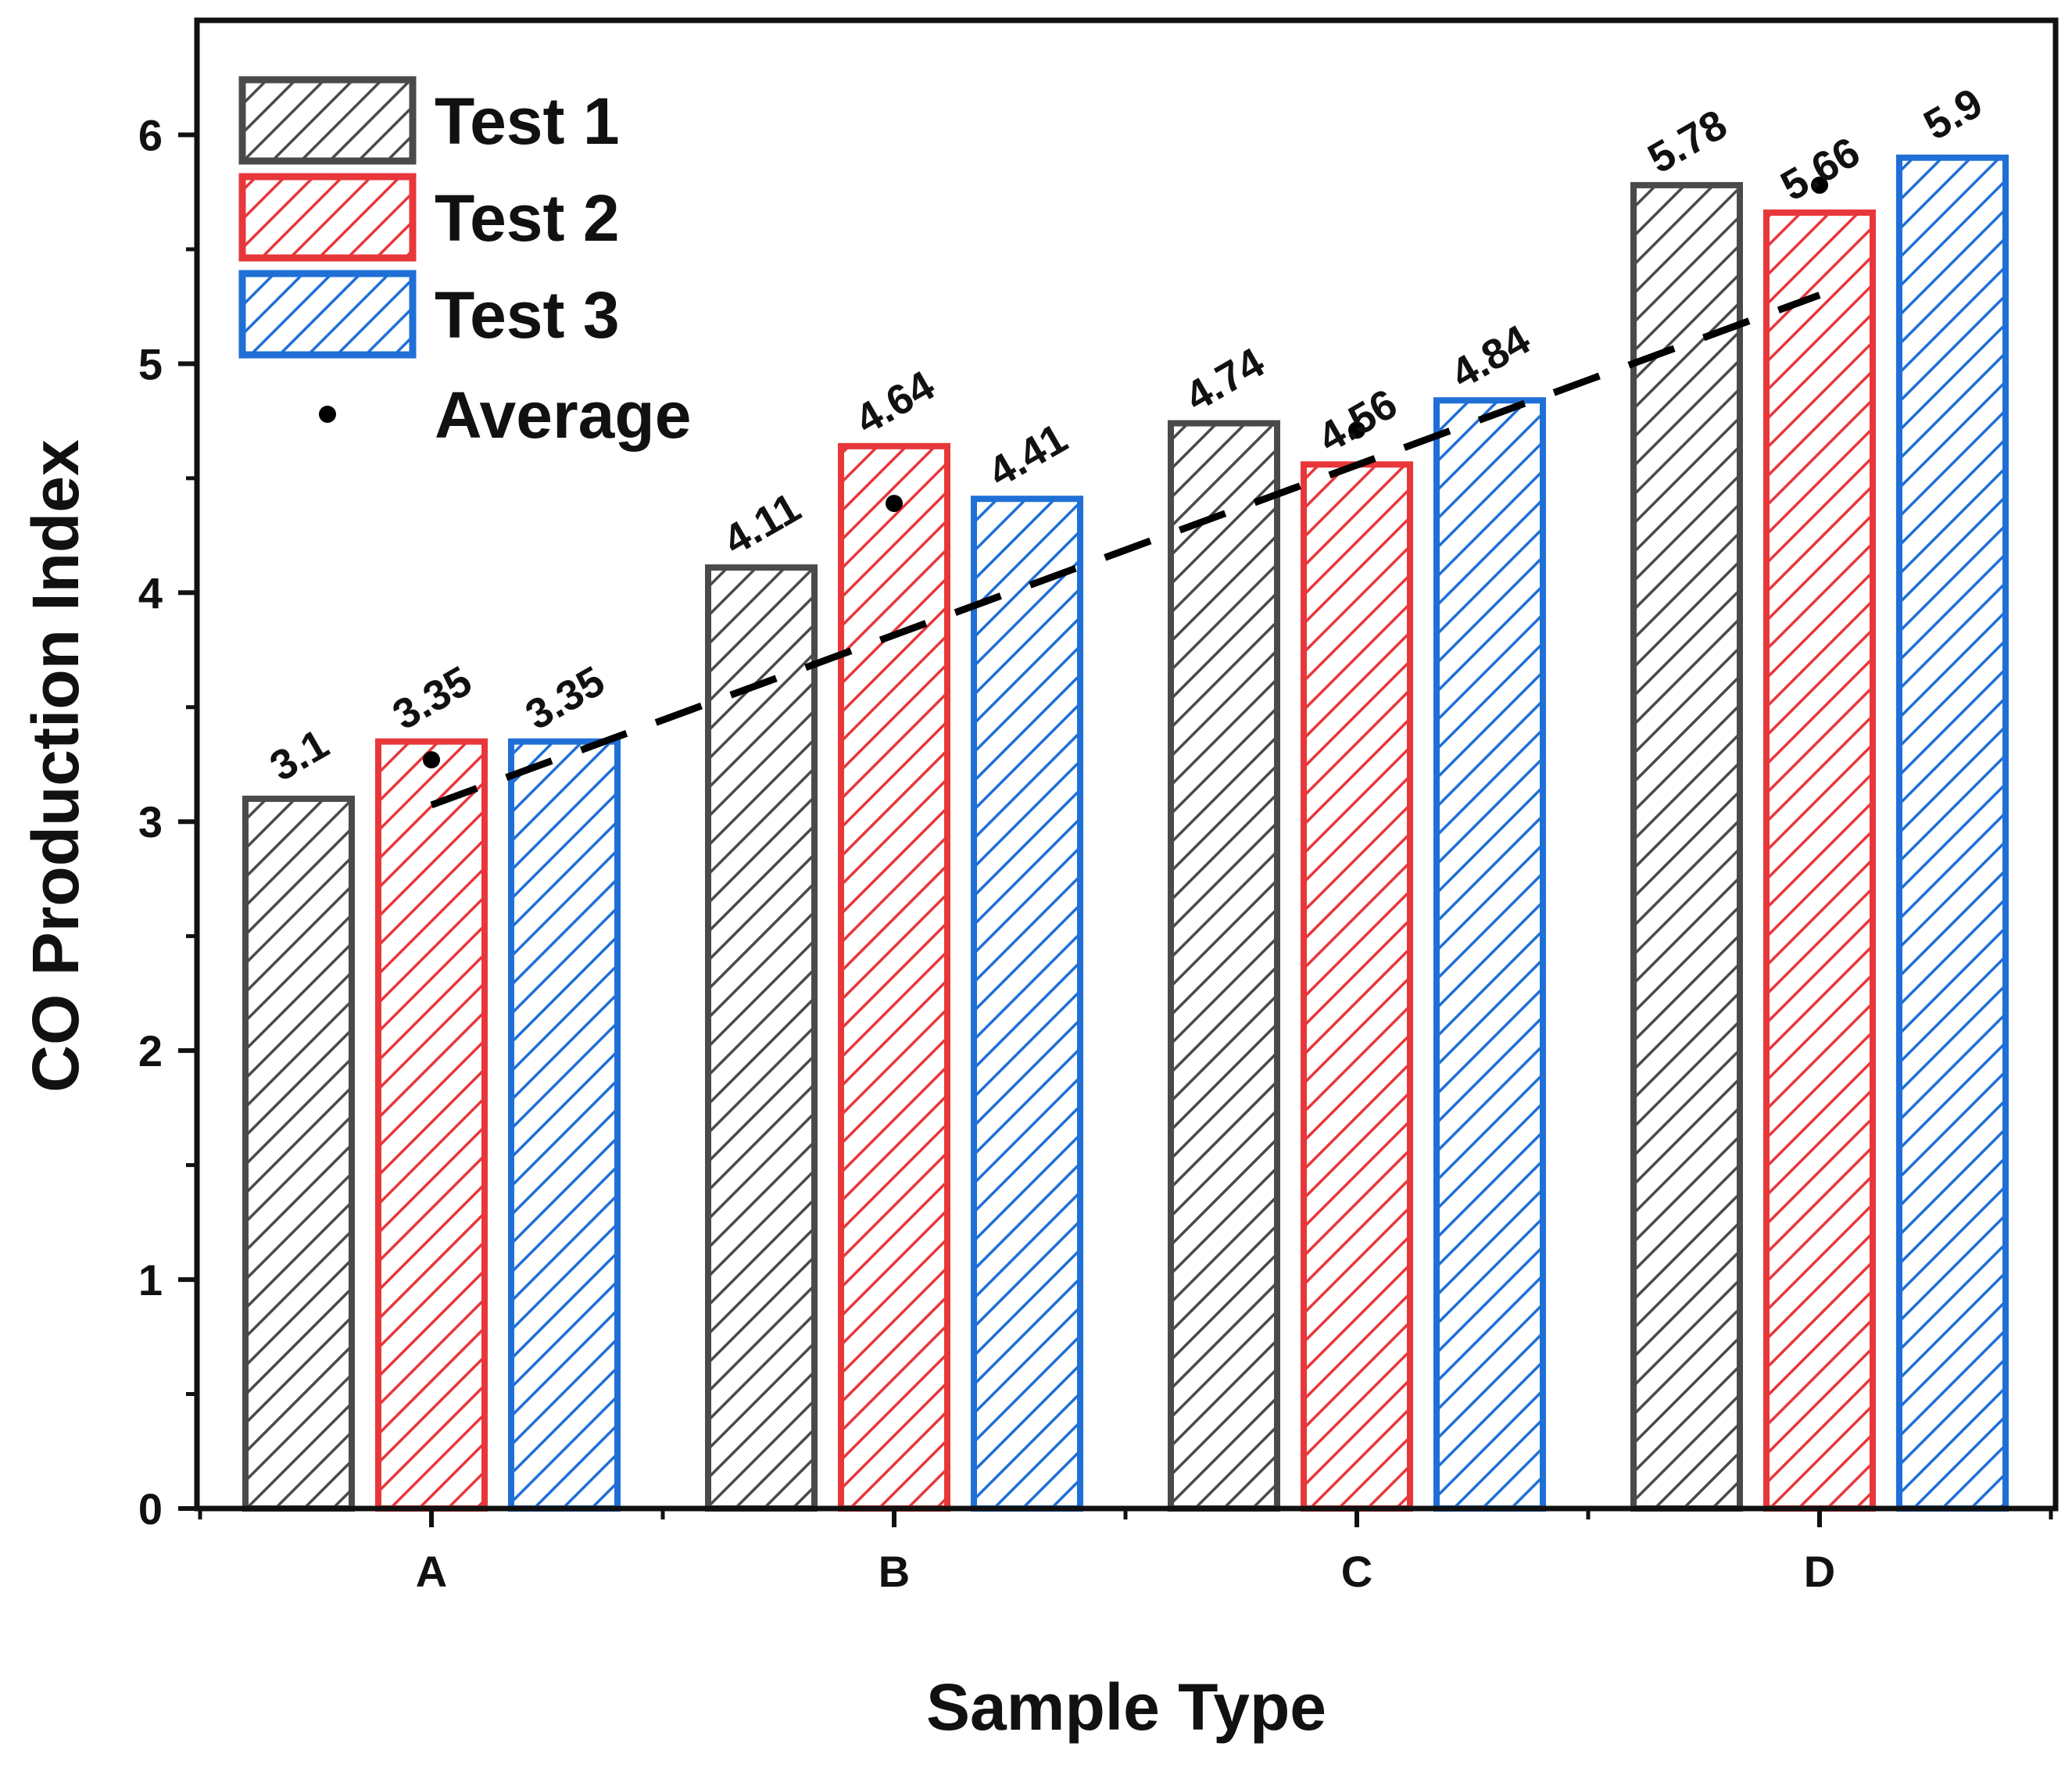 This screenshot has height=1768, width=2072. What do you see at coordinates (894, 1571) in the screenshot?
I see `x-tick-label: B` at bounding box center [894, 1571].